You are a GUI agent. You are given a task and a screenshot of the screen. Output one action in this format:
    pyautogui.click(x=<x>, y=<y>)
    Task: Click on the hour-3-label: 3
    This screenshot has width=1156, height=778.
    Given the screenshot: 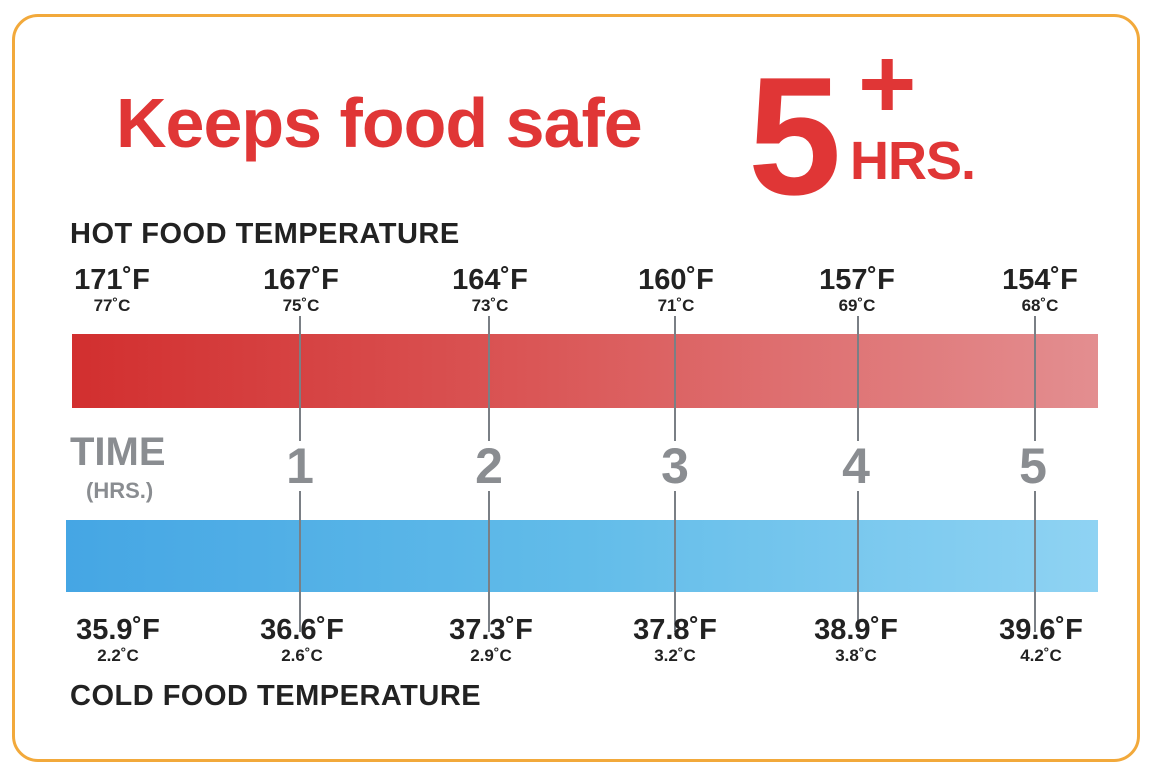 What is the action you would take?
    pyautogui.click(x=675, y=466)
    